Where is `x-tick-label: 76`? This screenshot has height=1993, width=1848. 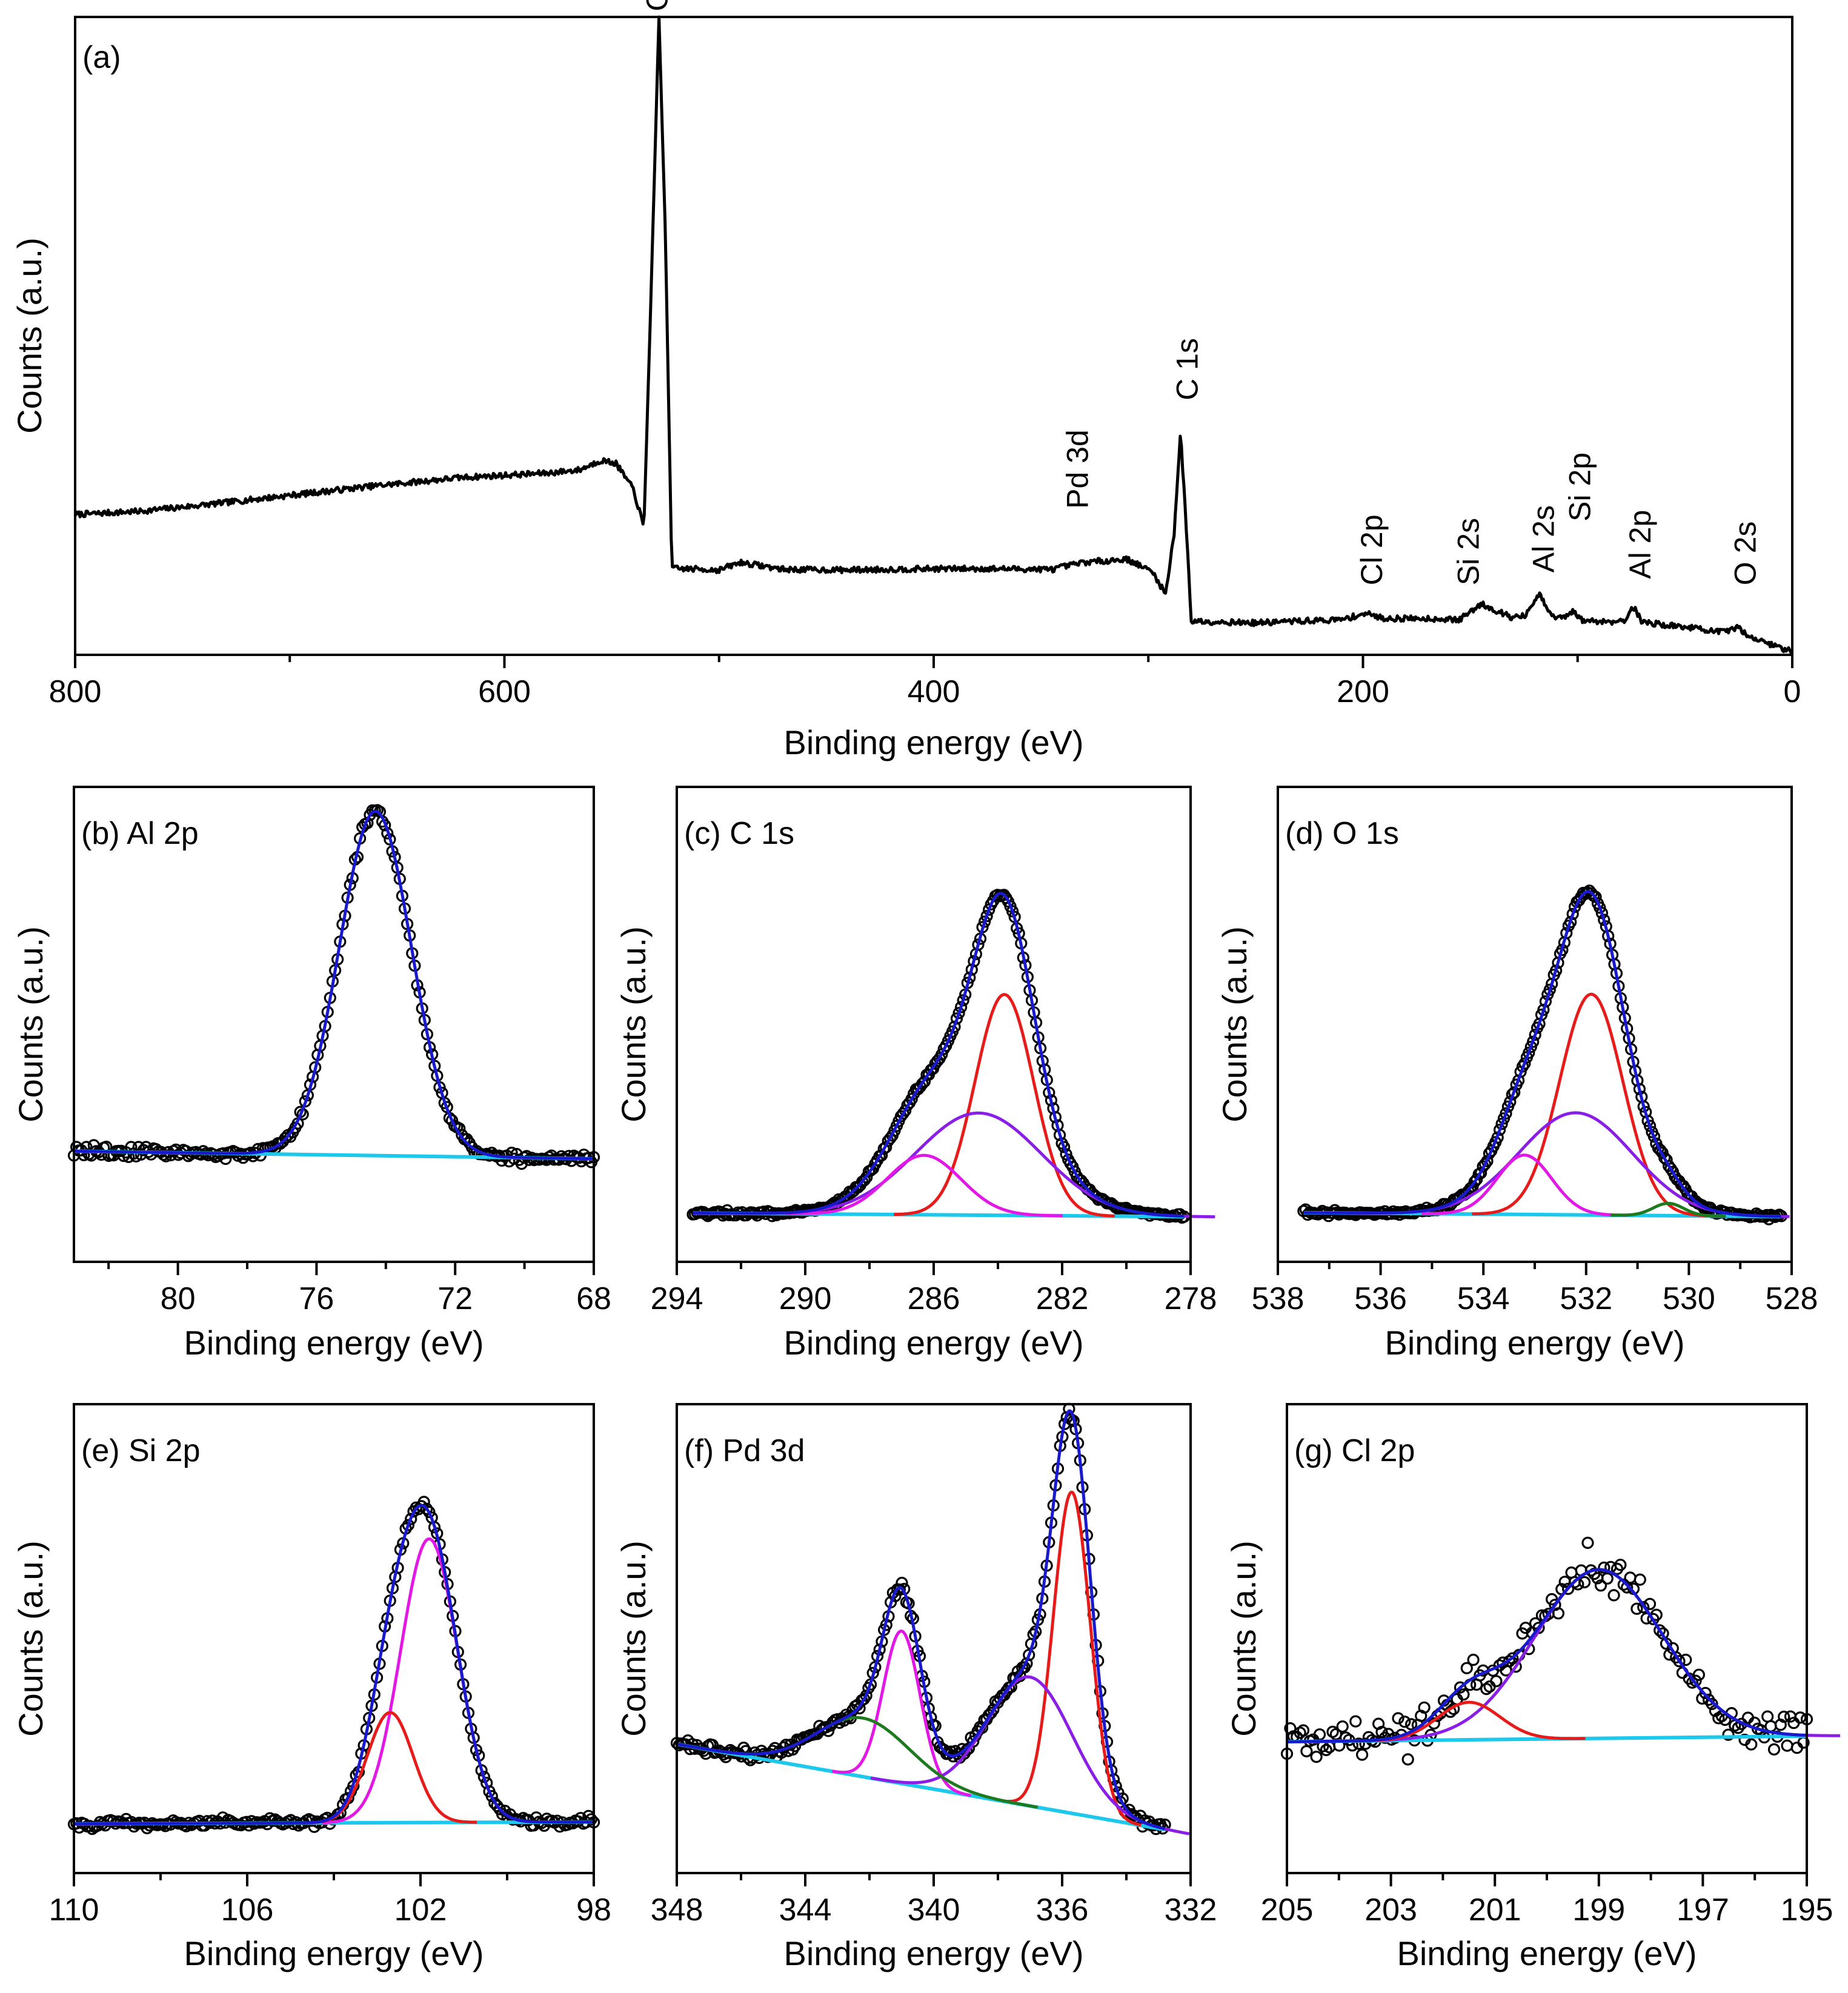 x-tick-label: 76 is located at coordinates (316, 1299).